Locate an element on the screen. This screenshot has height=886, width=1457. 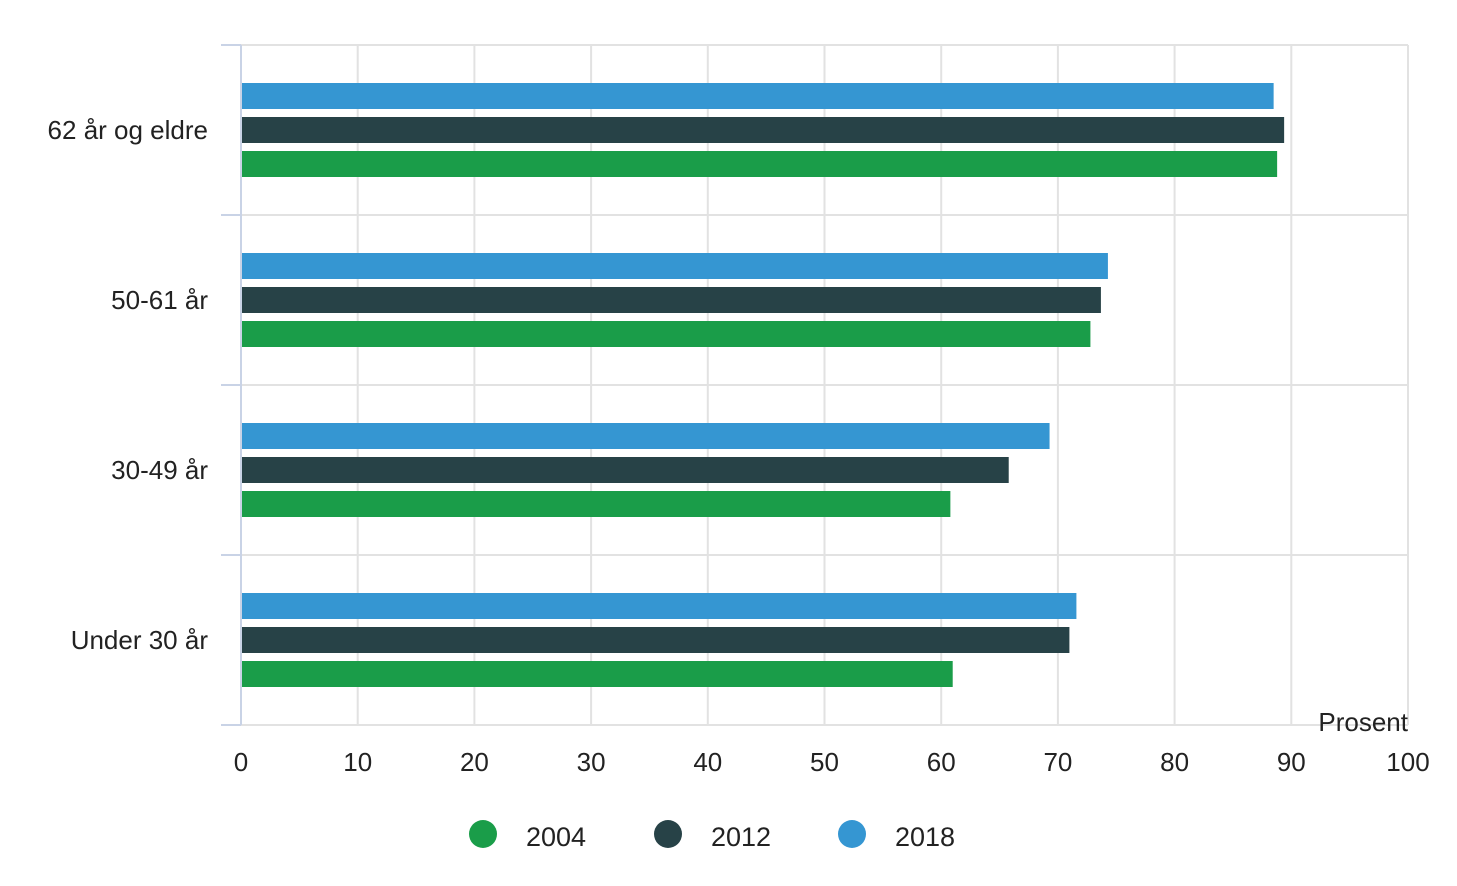
x-tick-label: 0 is located at coordinates (241, 762).